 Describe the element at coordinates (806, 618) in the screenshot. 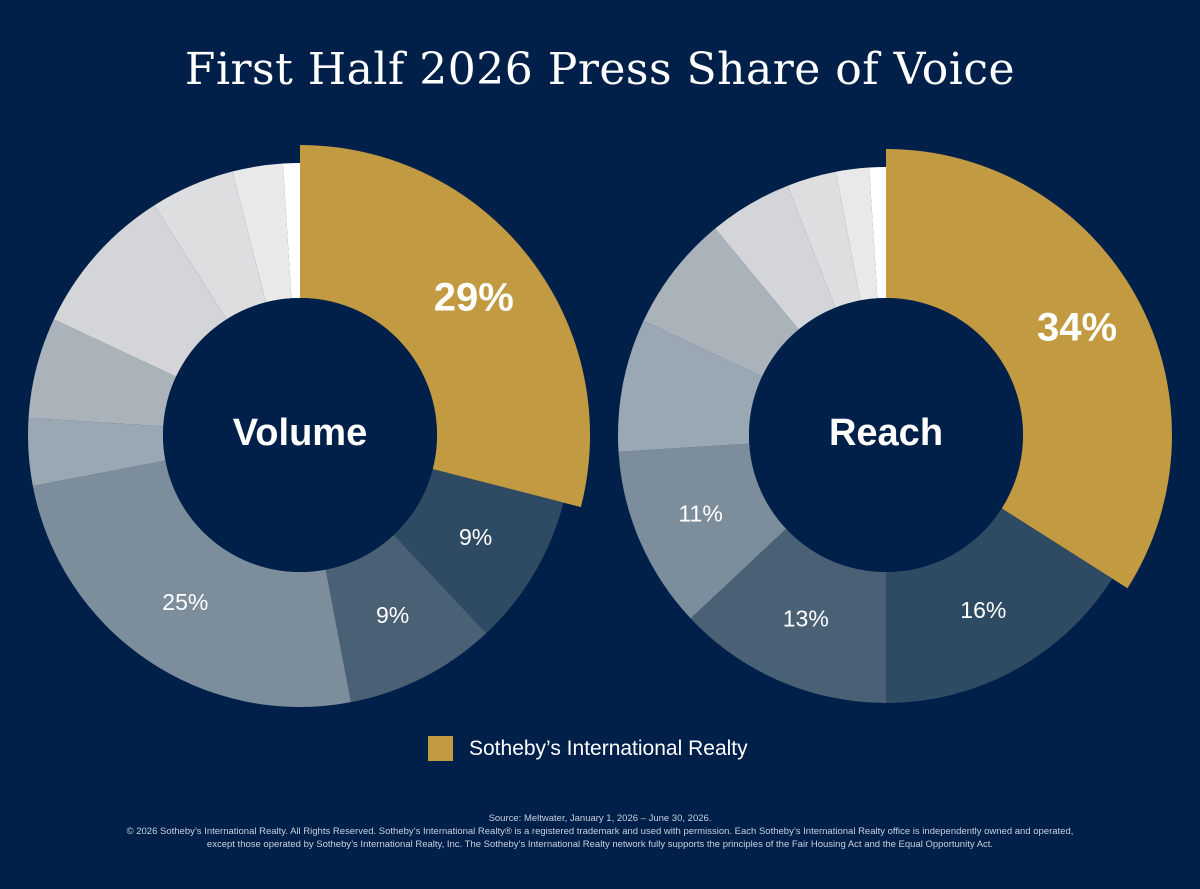

I see `reach-slice-label-2: 13%` at that location.